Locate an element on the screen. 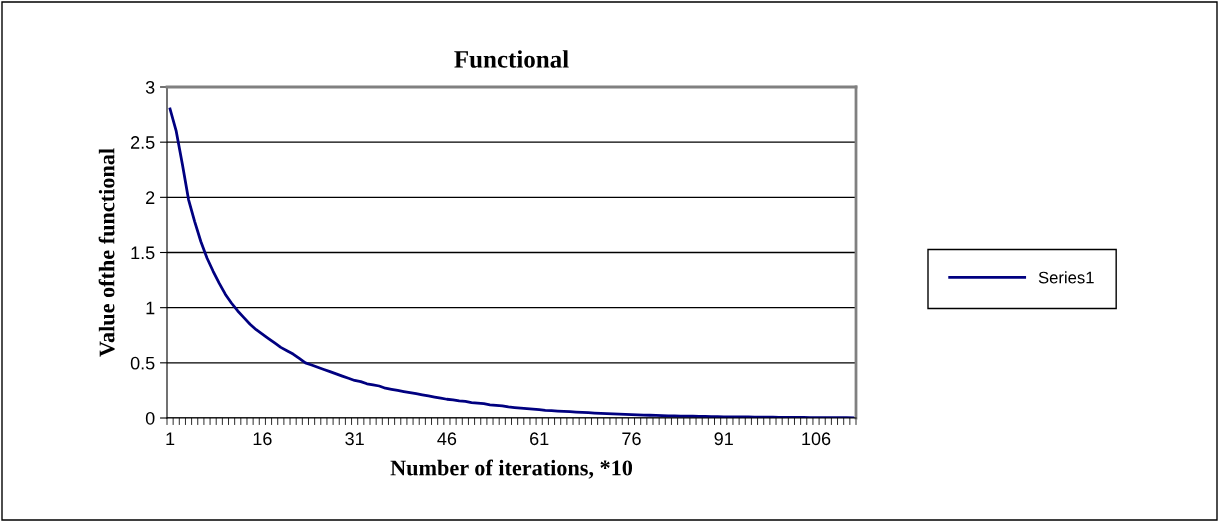 The height and width of the screenshot is (522, 1219). y-axis-title: Value ofthe functional is located at coordinates (106, 252).